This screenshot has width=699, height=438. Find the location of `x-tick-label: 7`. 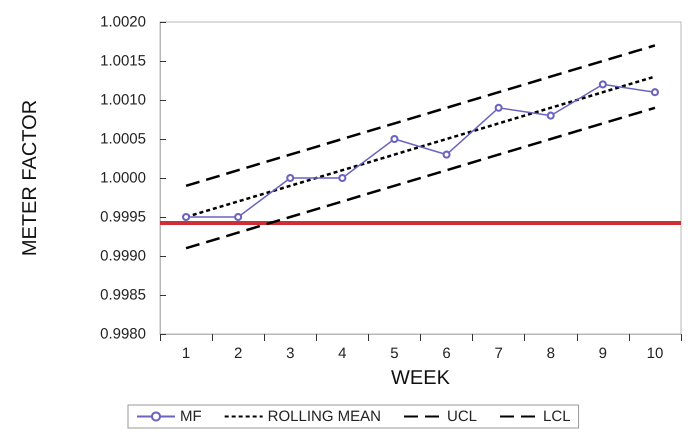

x-tick-label: 7 is located at coordinates (498, 353).